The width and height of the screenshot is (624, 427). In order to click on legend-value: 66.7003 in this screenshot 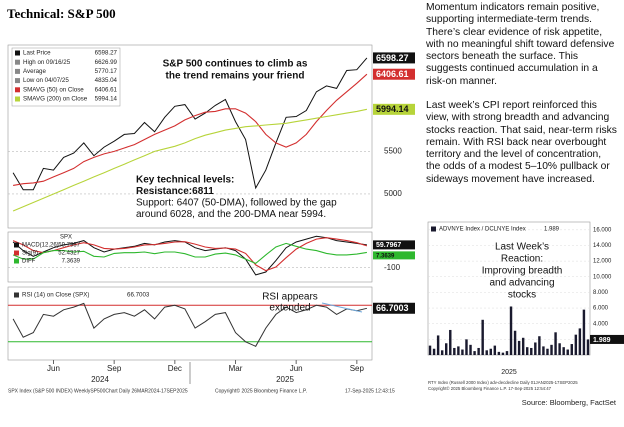, I will do `click(138, 295)`.